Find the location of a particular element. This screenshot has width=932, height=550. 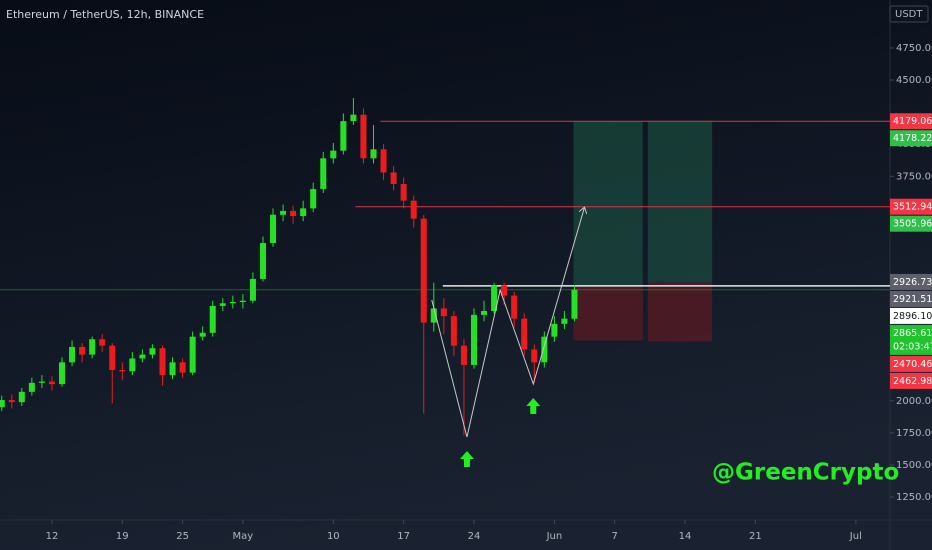

x-tick-label: 25 is located at coordinates (182, 536).